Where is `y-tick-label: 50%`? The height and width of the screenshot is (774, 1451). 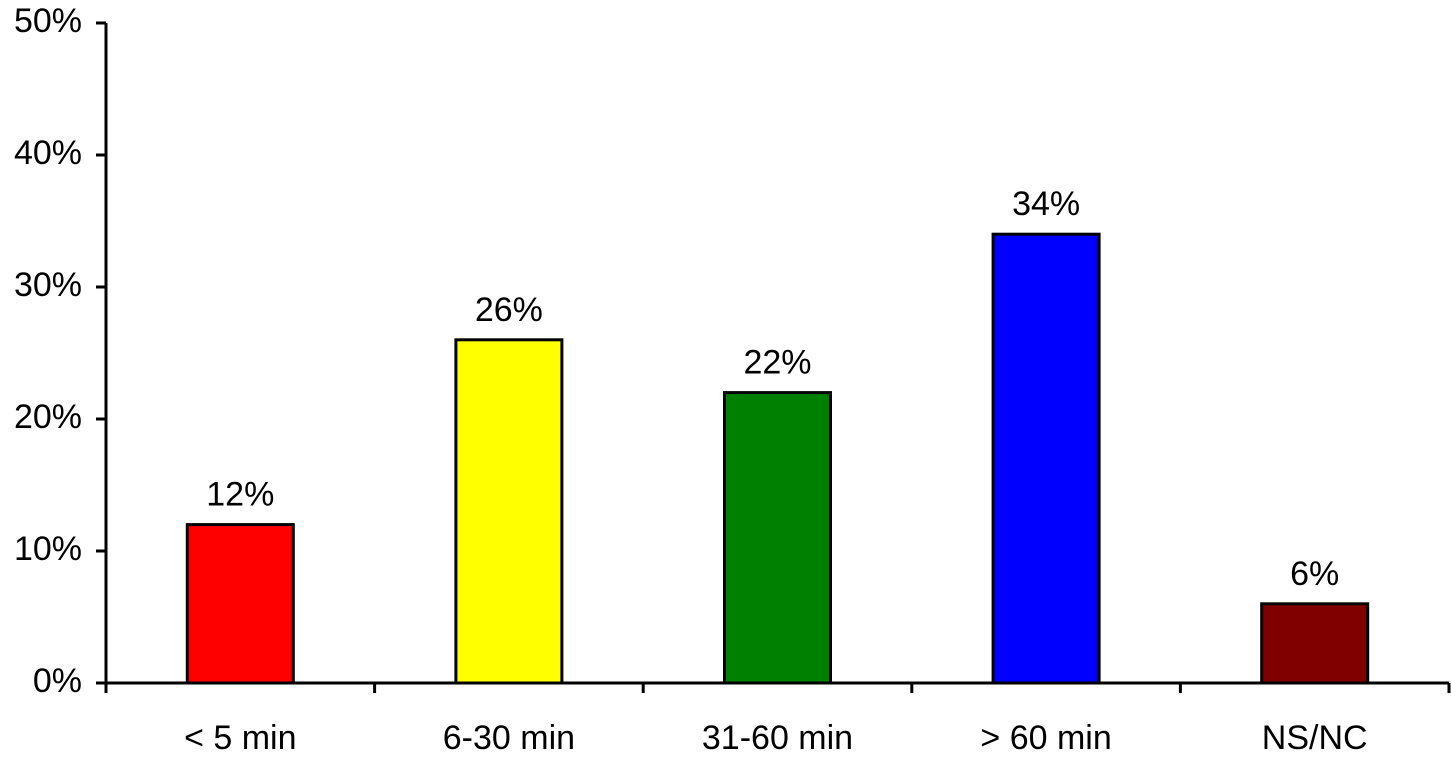 y-tick-label: 50% is located at coordinates (48, 21).